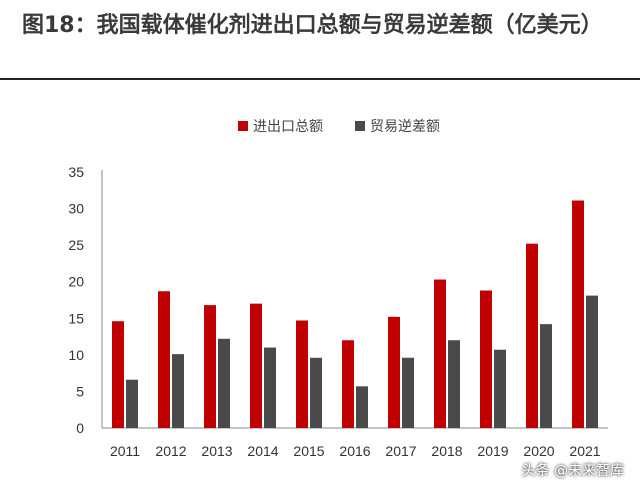 The image size is (640, 492). Describe the element at coordinates (572, 471) in the screenshot. I see `watermark: 头条 @未来智库` at that location.